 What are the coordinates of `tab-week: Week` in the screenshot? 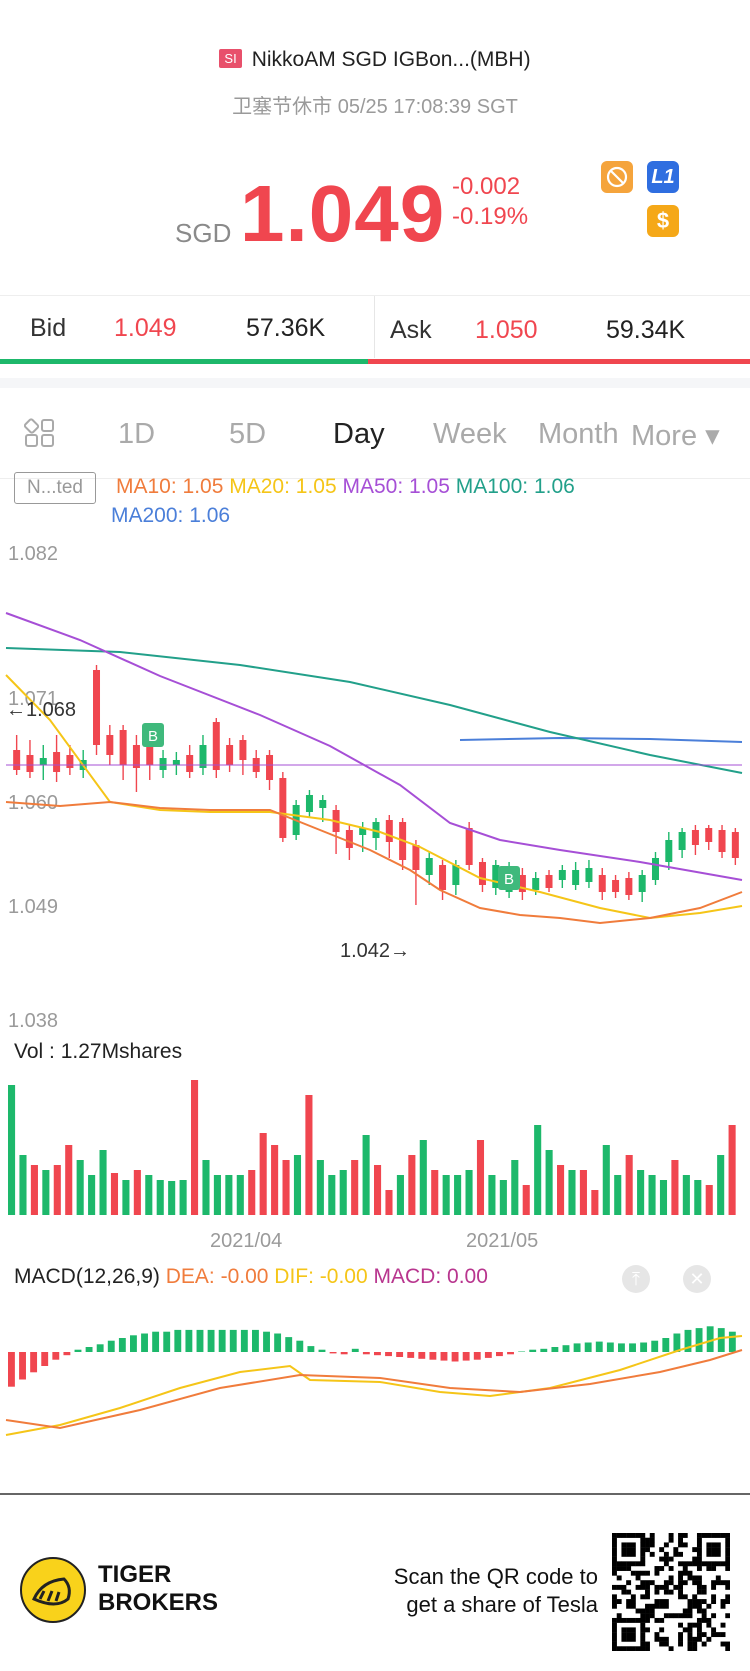 It's located at (470, 434).